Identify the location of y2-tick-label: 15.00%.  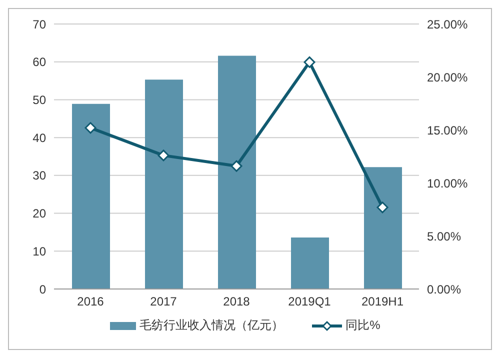
(447, 130).